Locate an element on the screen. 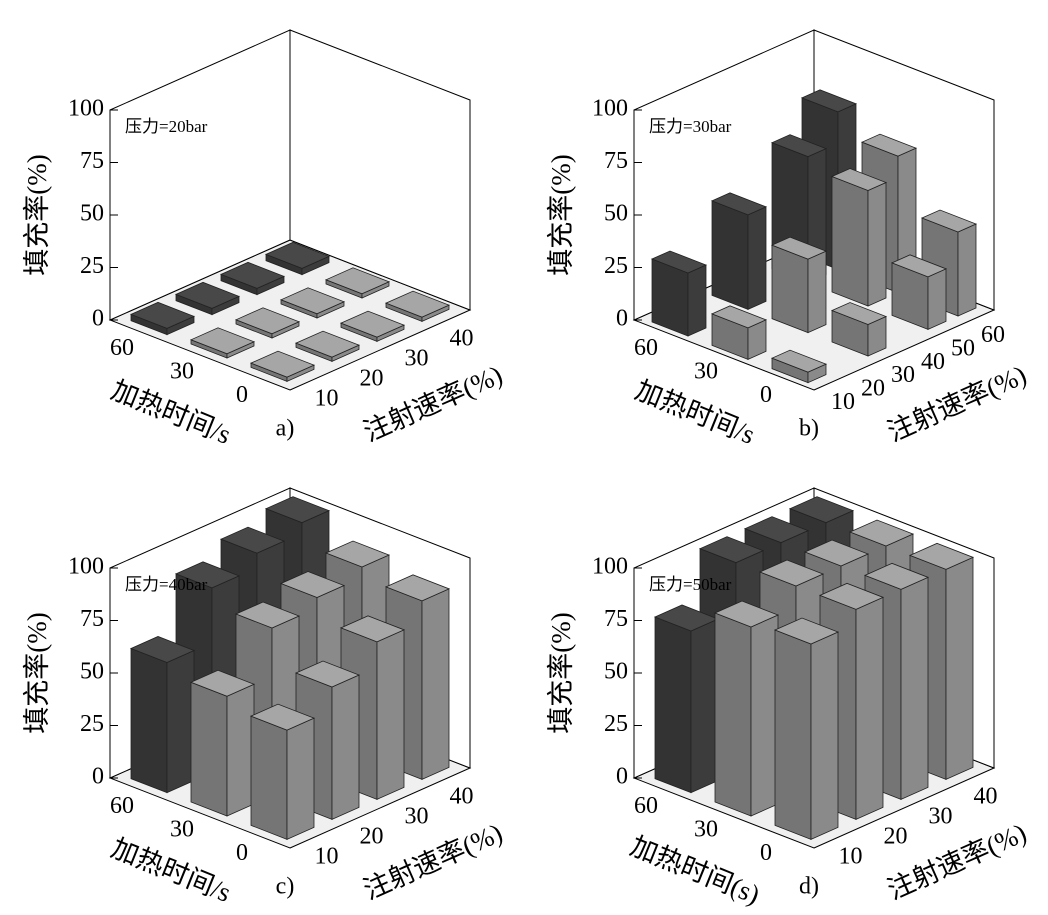 The image size is (1048, 915). x-tick-label: 20 is located at coordinates (896, 837).